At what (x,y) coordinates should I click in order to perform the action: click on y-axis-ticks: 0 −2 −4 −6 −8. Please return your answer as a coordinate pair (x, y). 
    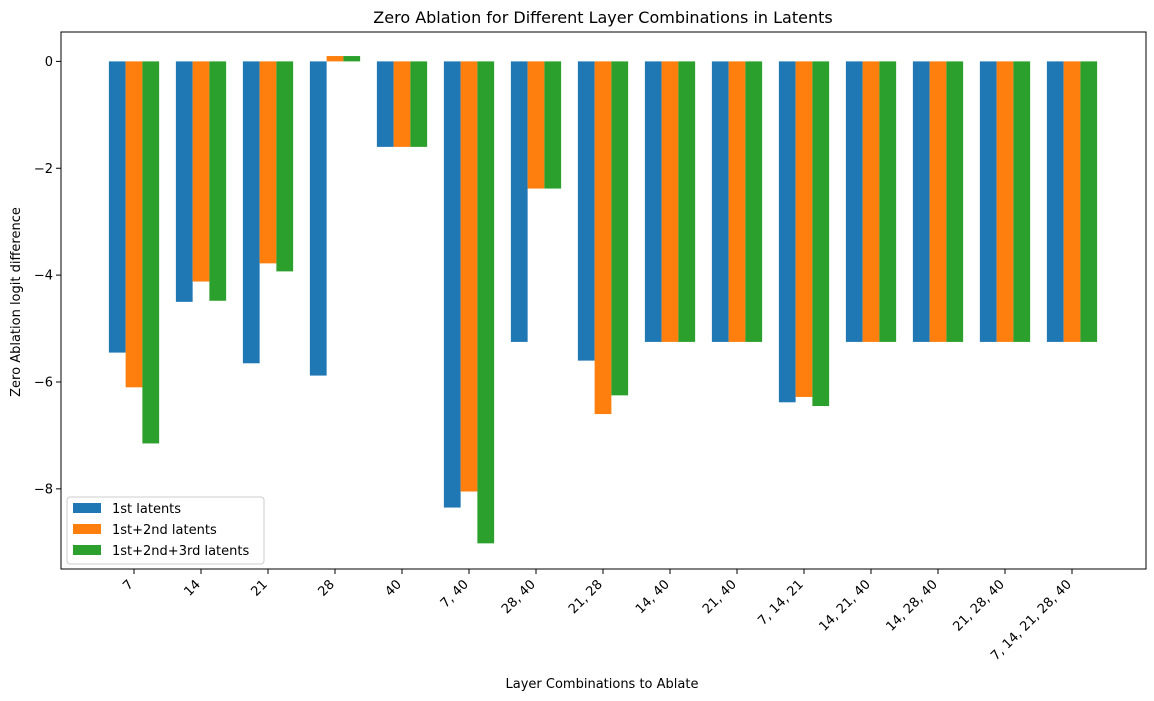
    Looking at the image, I should click on (47, 276).